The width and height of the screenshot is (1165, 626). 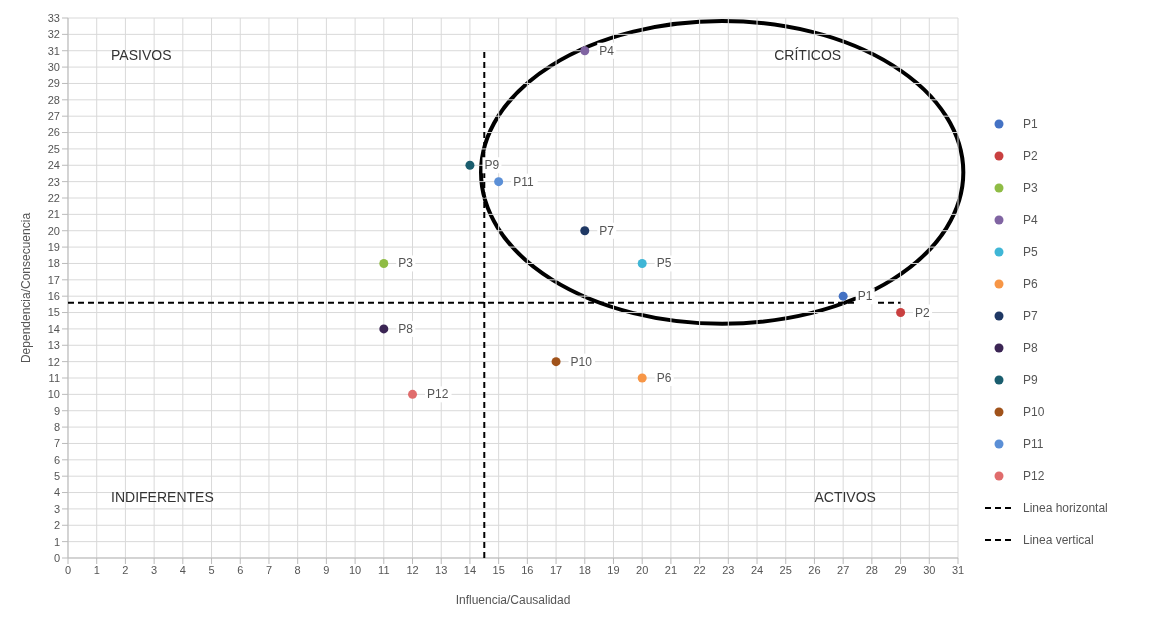 What do you see at coordinates (1030, 188) in the screenshot?
I see `legend-label: P3` at bounding box center [1030, 188].